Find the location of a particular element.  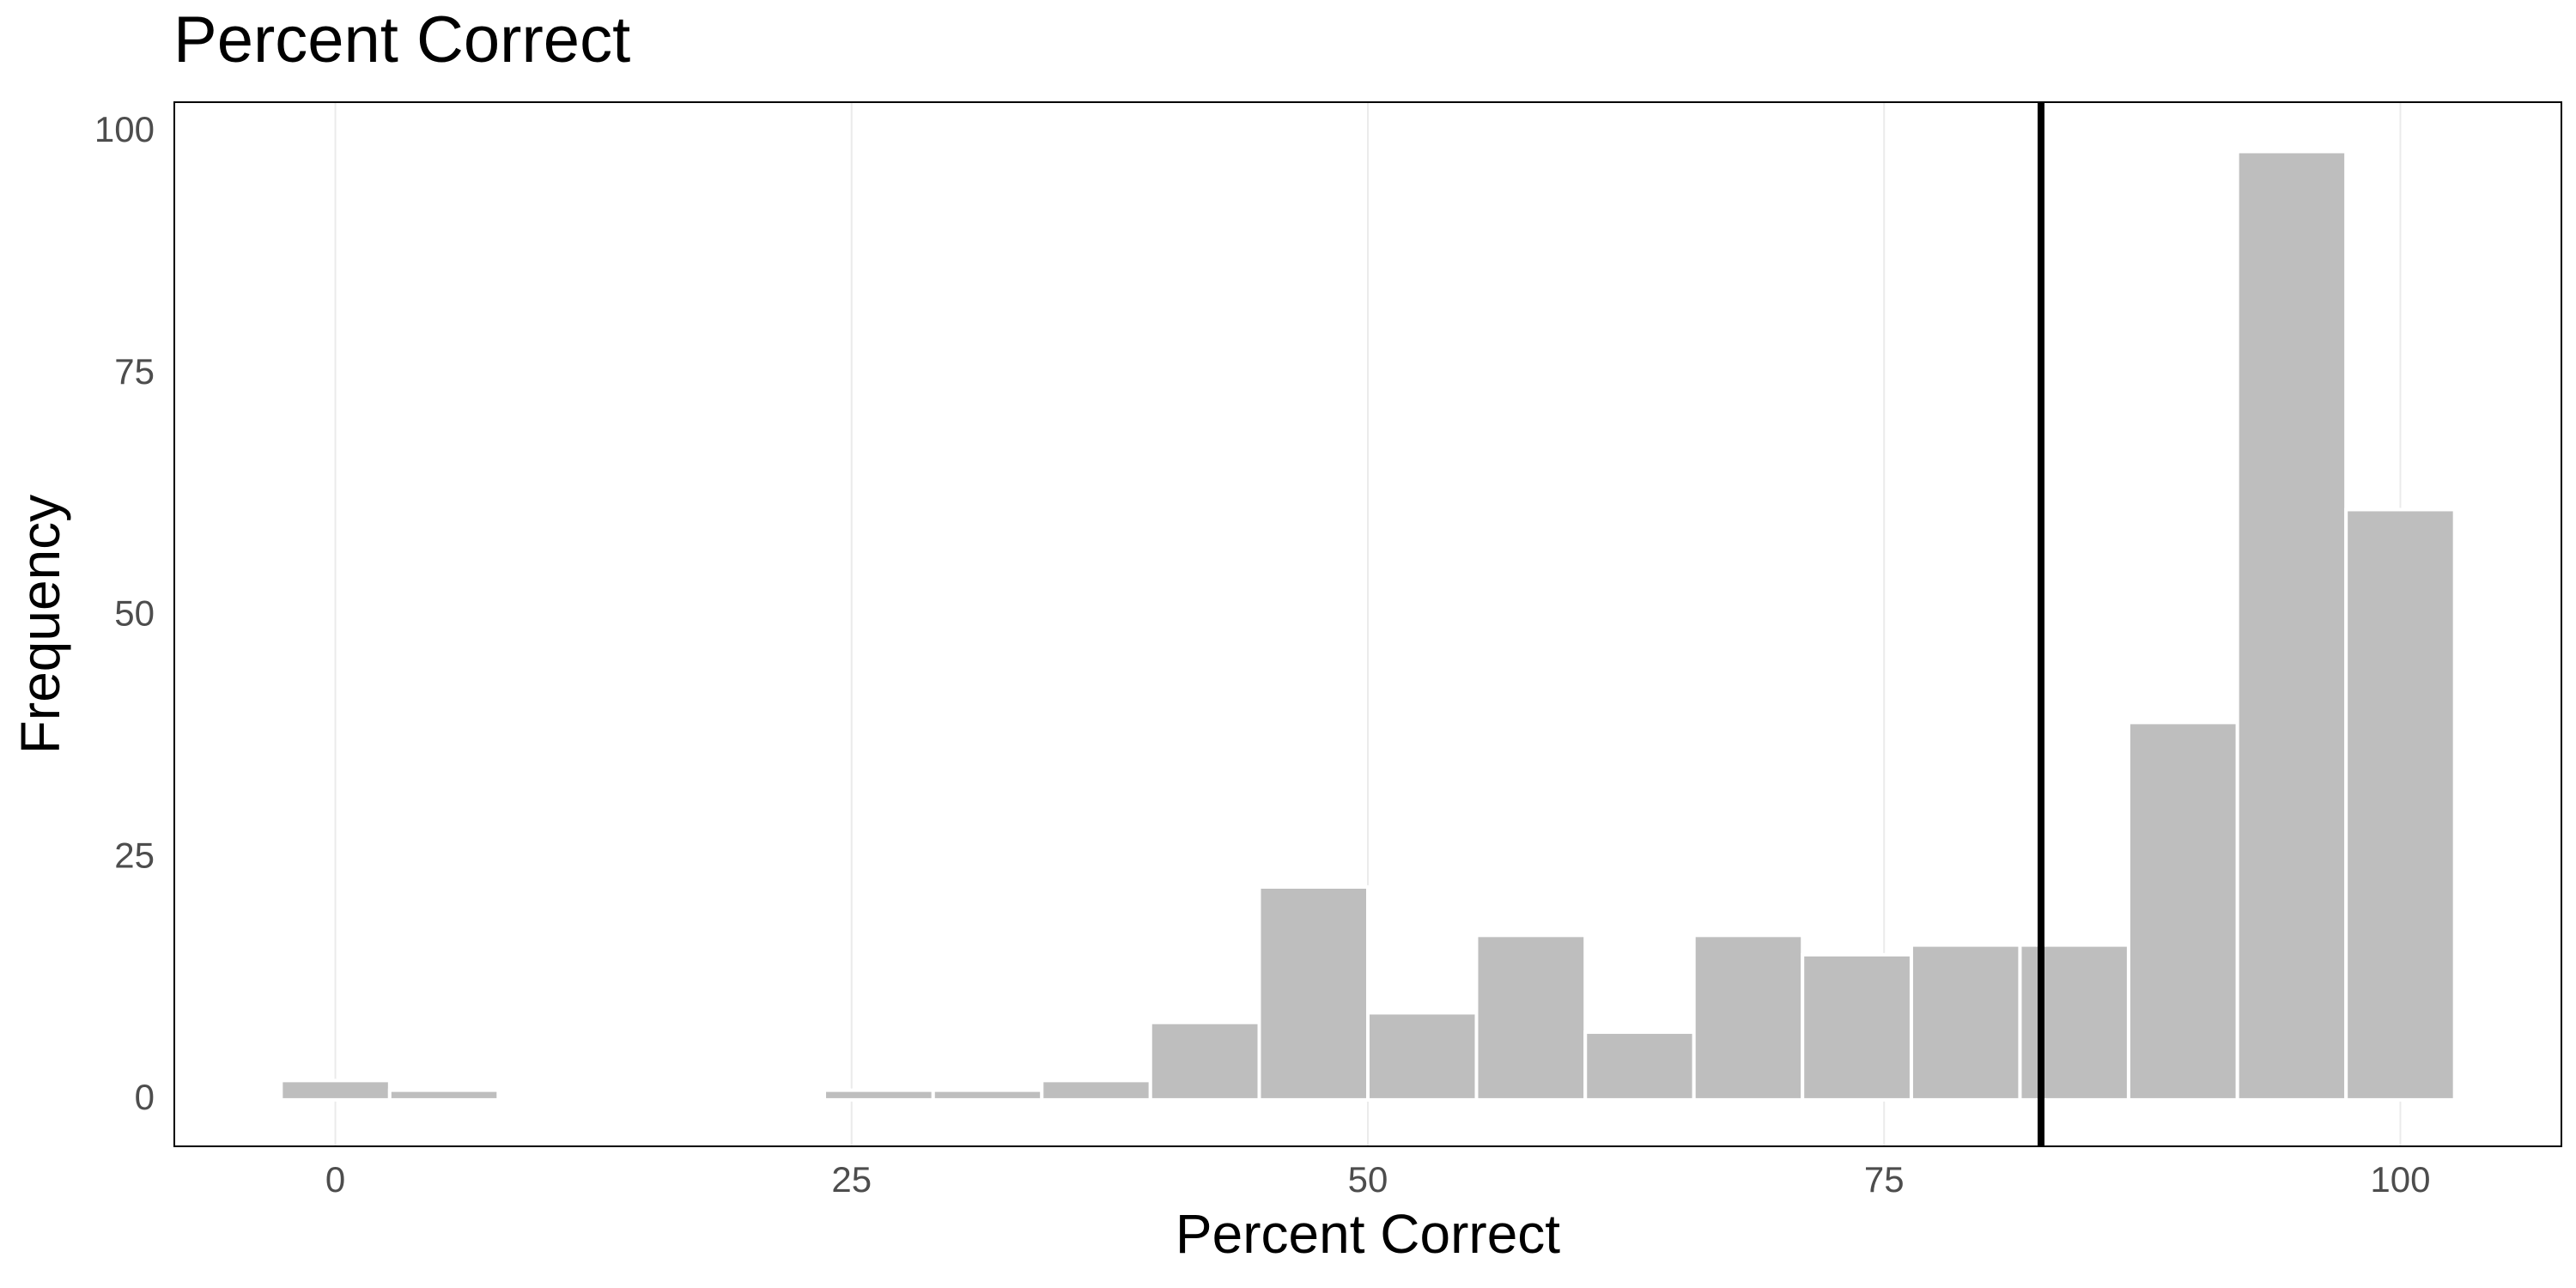

x-tick-label: 75 is located at coordinates (1885, 1180).